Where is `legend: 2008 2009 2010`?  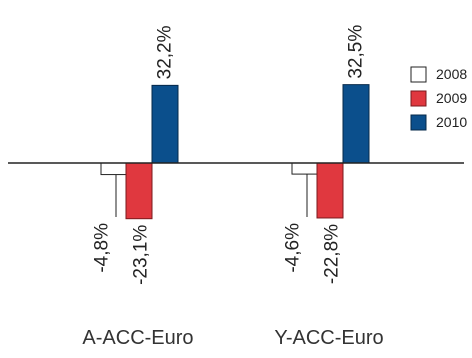 legend: 2008 2009 2010 is located at coordinates (438, 98).